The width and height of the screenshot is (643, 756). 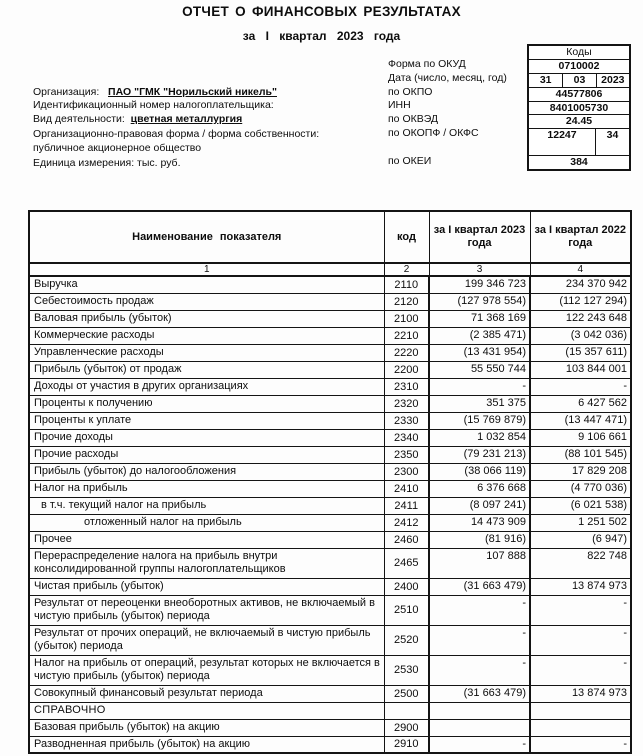 I want to click on okud-label: Форма по ОКУД, so click(x=427, y=64).